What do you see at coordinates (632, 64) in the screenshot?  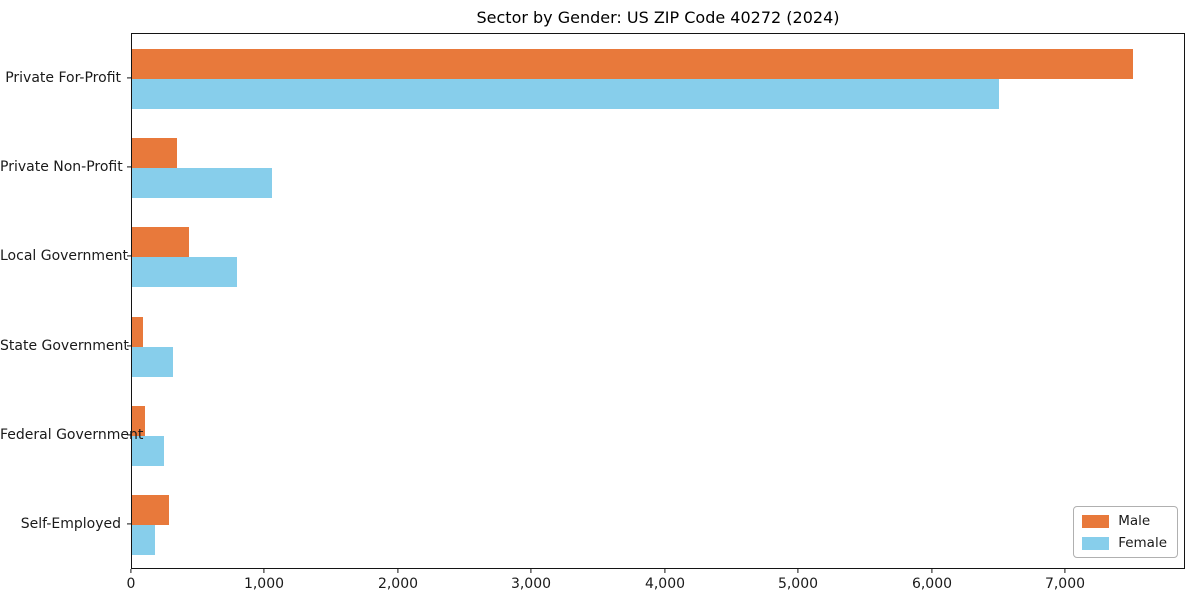 I see `bar-male-private-for-profit` at bounding box center [632, 64].